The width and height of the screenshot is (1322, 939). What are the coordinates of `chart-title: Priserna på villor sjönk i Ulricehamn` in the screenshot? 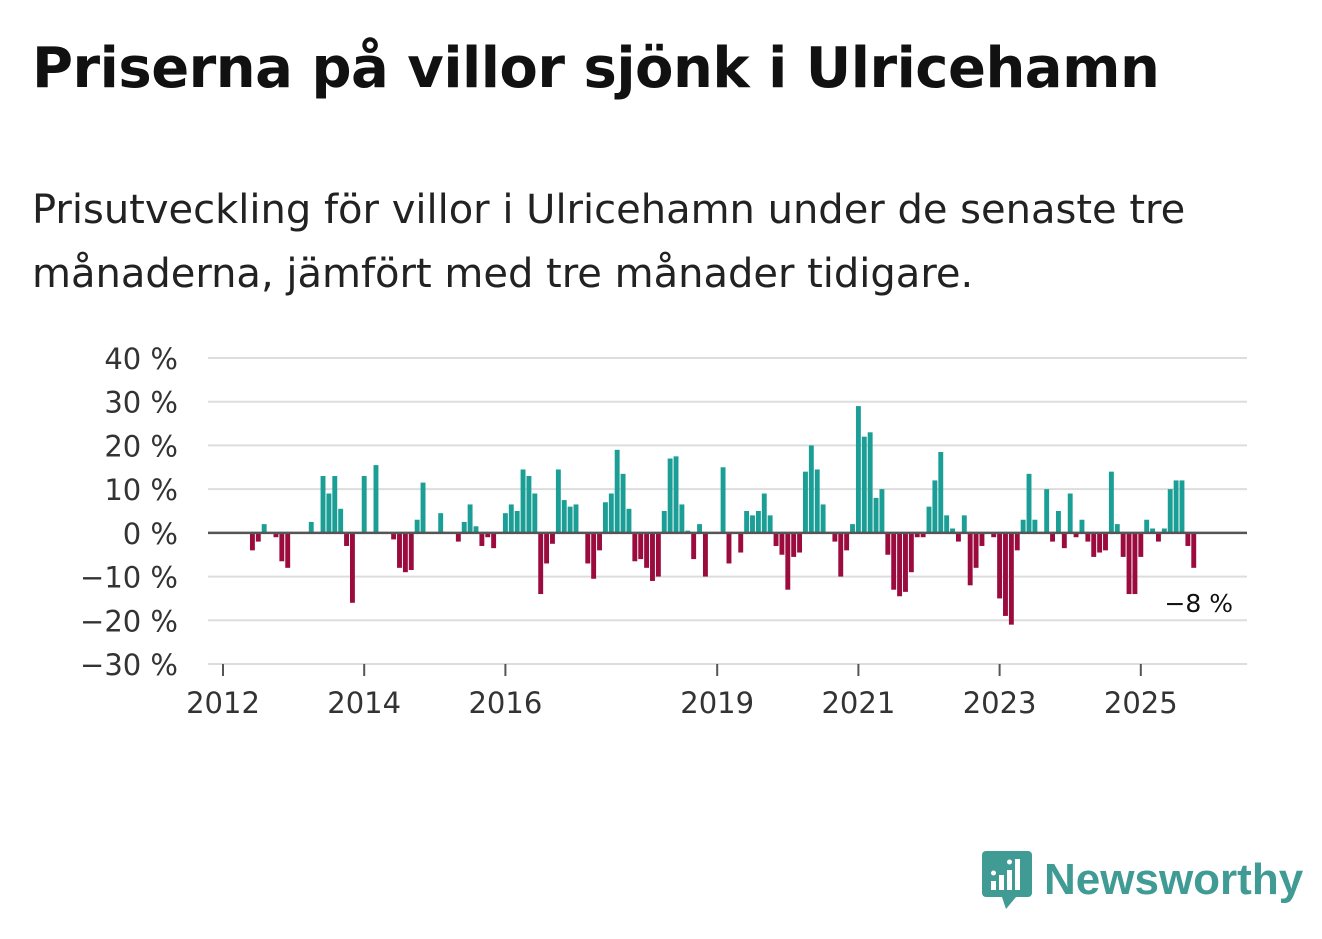 It's located at (596, 68).